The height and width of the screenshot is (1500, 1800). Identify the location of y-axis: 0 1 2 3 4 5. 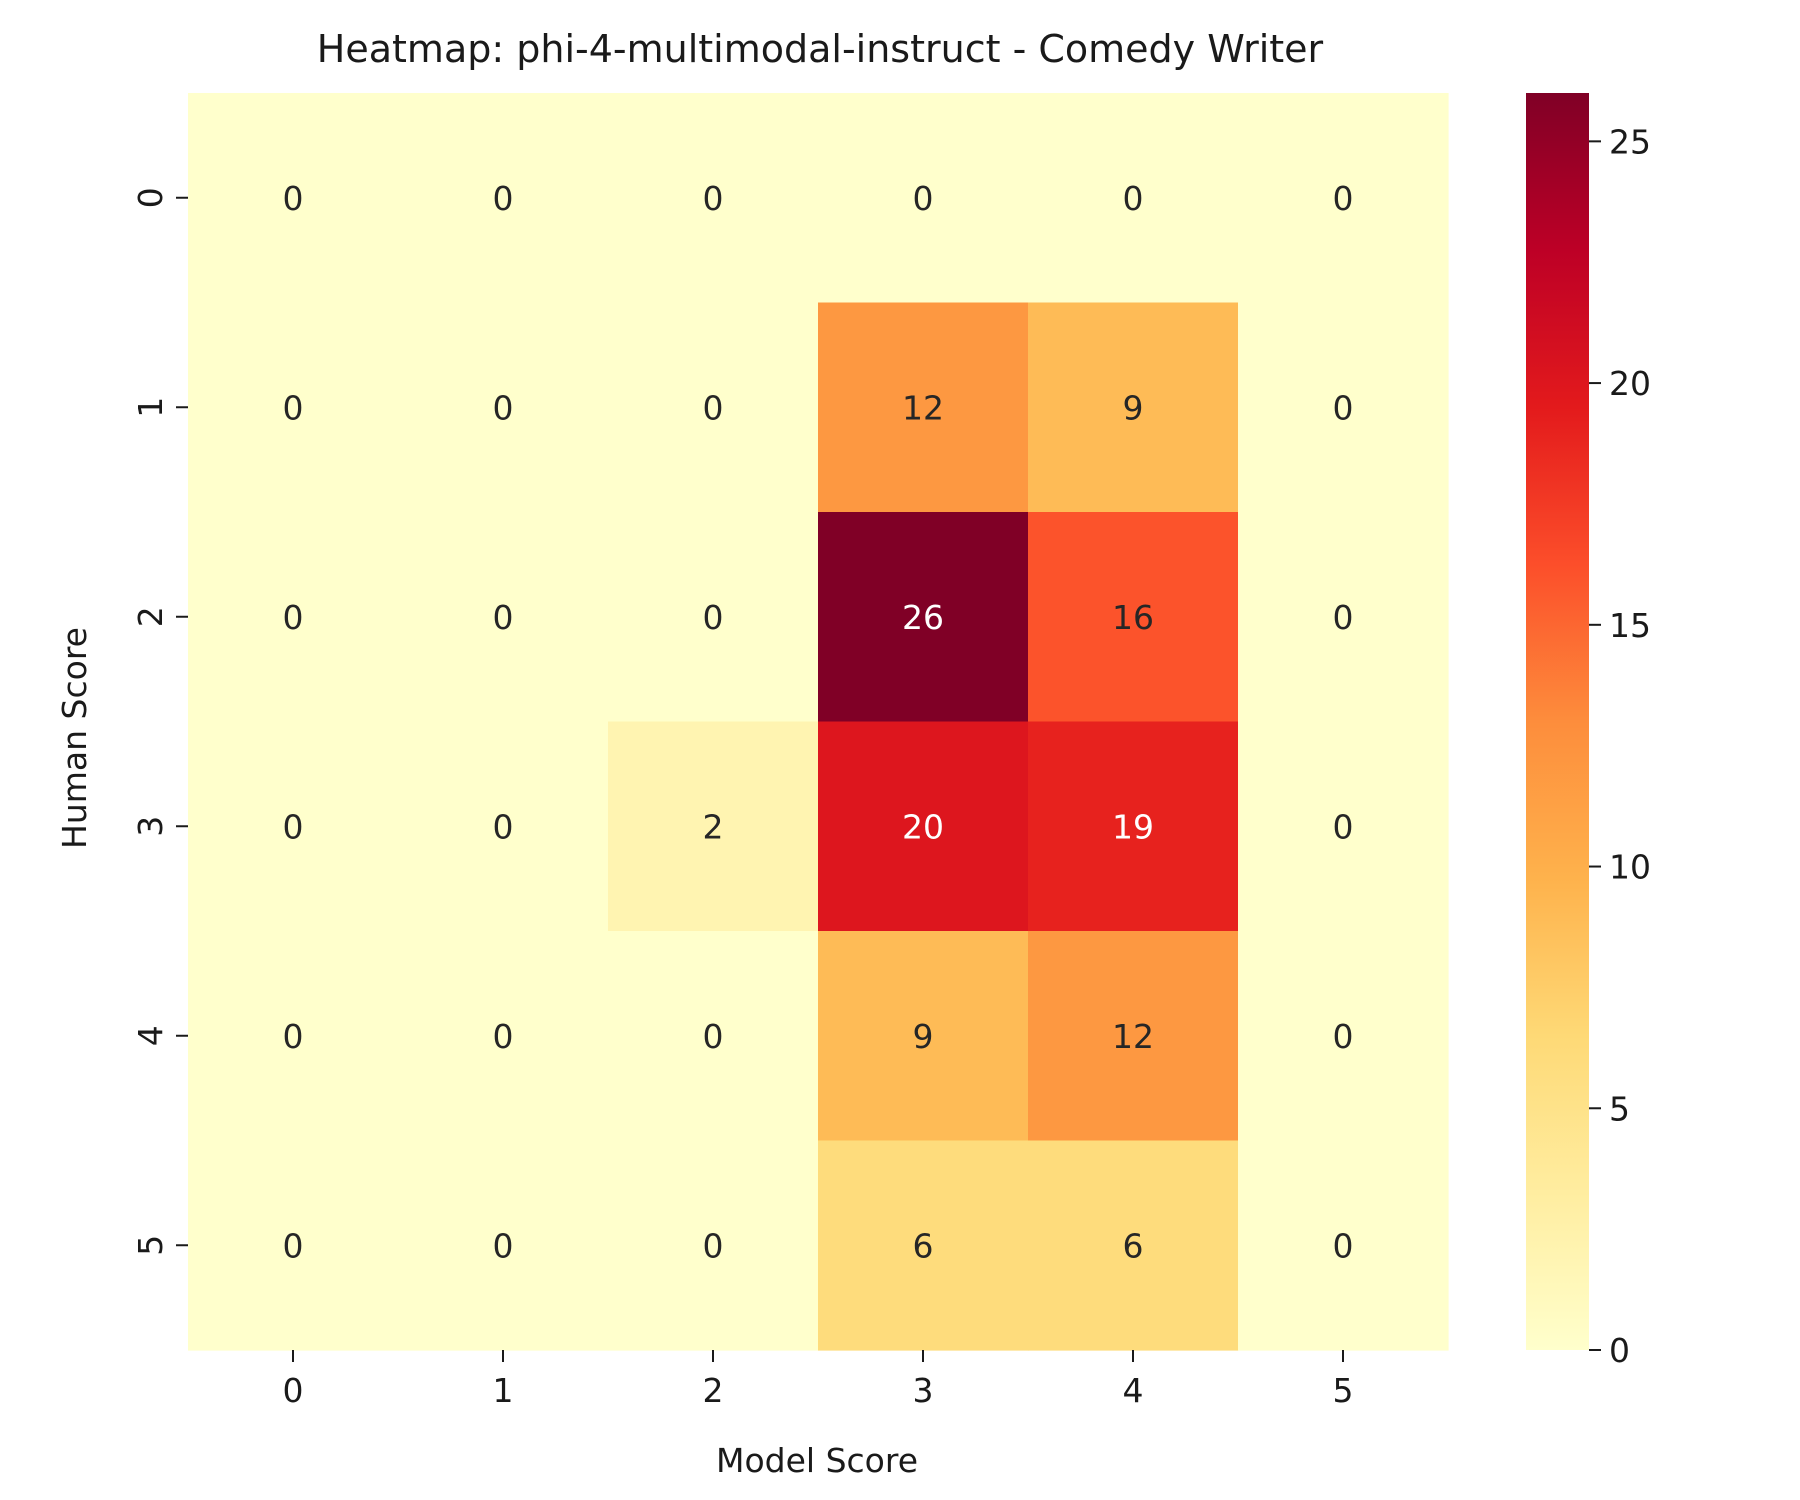
(159, 721).